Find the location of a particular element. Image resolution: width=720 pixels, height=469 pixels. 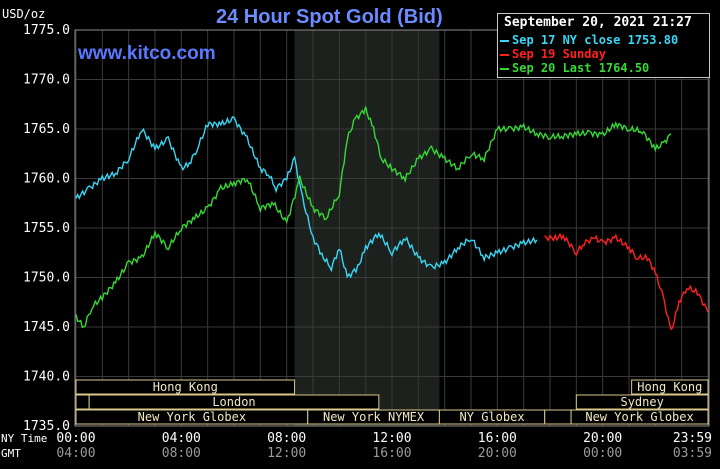

x-tick-label-ny: 20:00 is located at coordinates (602, 438).